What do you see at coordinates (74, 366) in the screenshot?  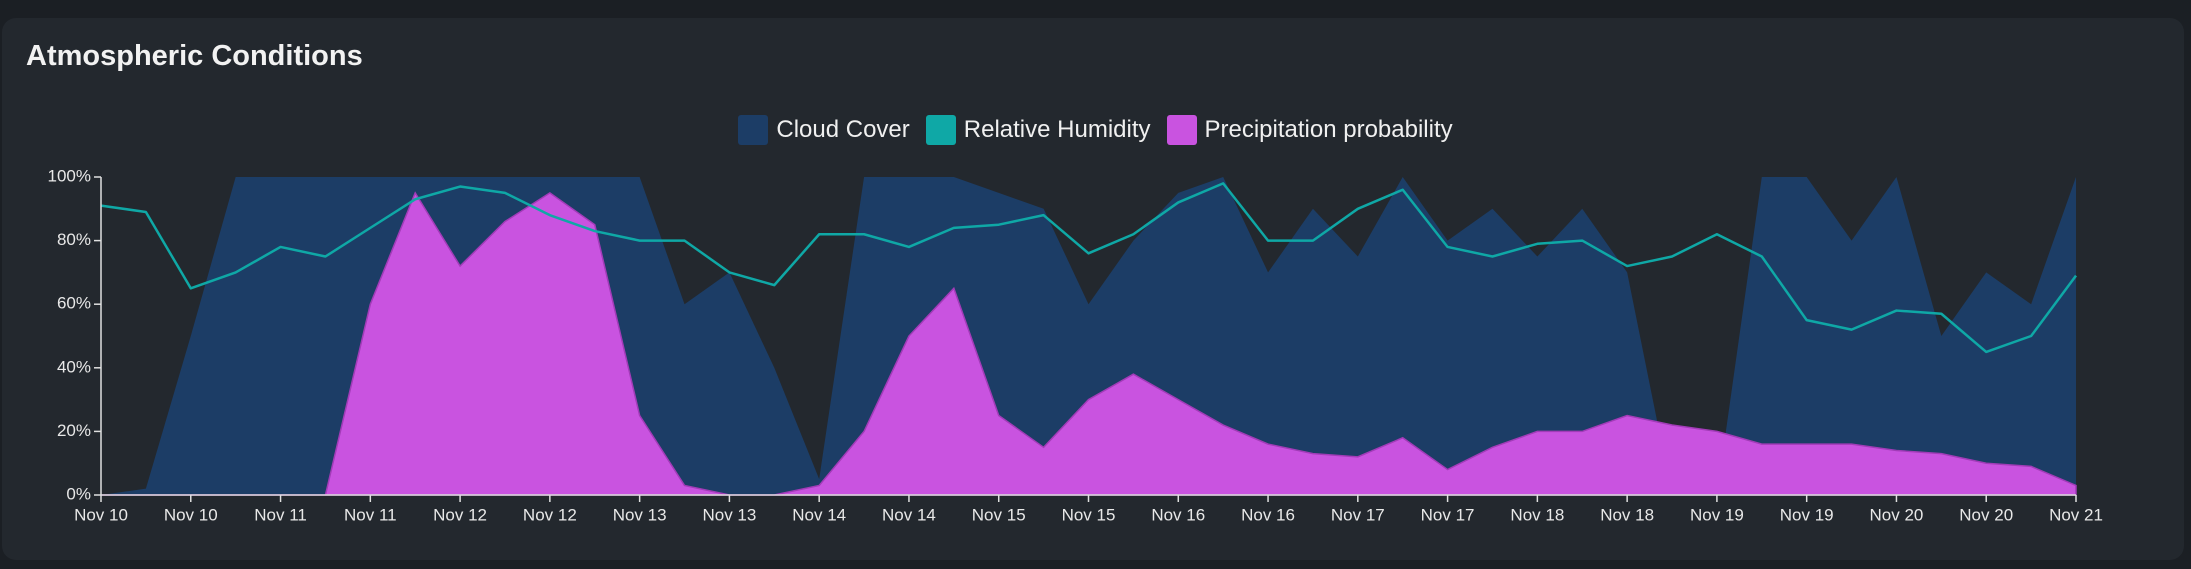 I see `y-tick-label: 40%` at bounding box center [74, 366].